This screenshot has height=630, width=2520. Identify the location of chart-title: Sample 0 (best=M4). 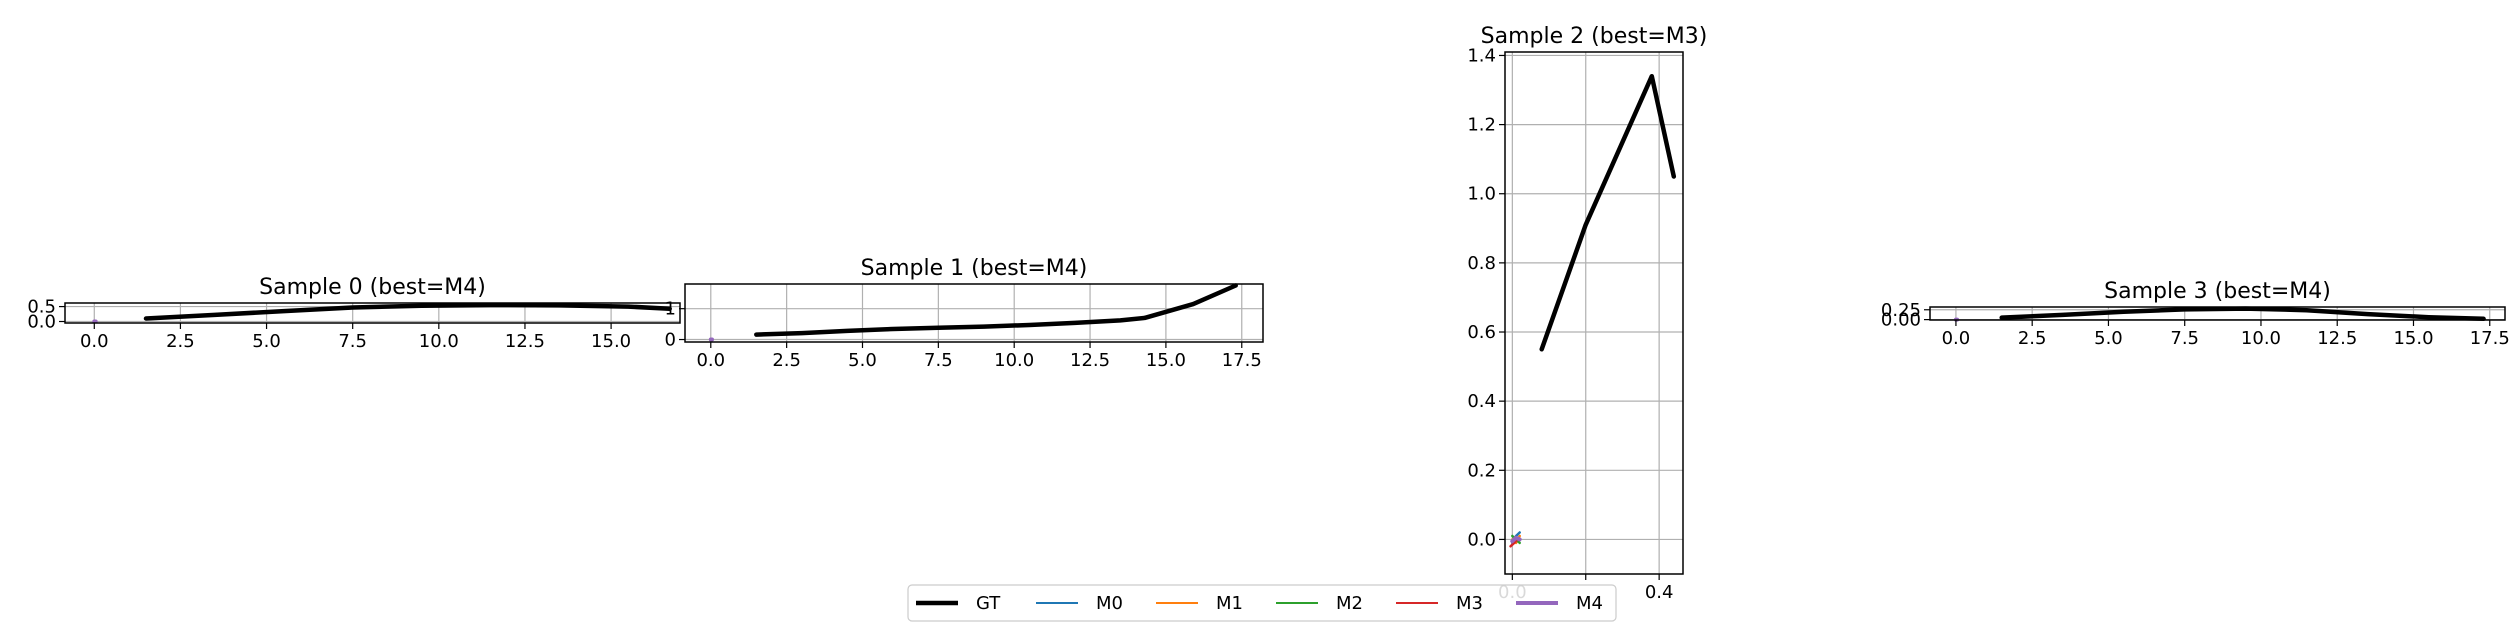
(372, 287).